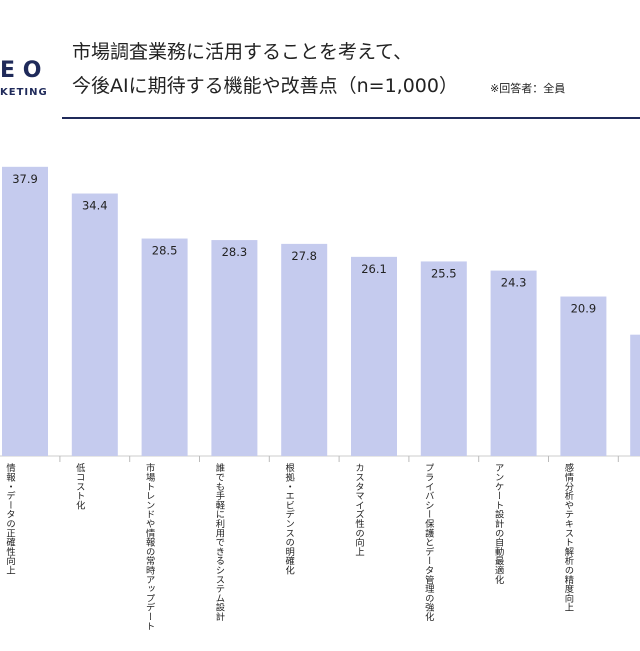 This screenshot has width=640, height=651. What do you see at coordinates (498, 523) in the screenshot?
I see `x-tick-label: アンケート設計の自動最適化` at bounding box center [498, 523].